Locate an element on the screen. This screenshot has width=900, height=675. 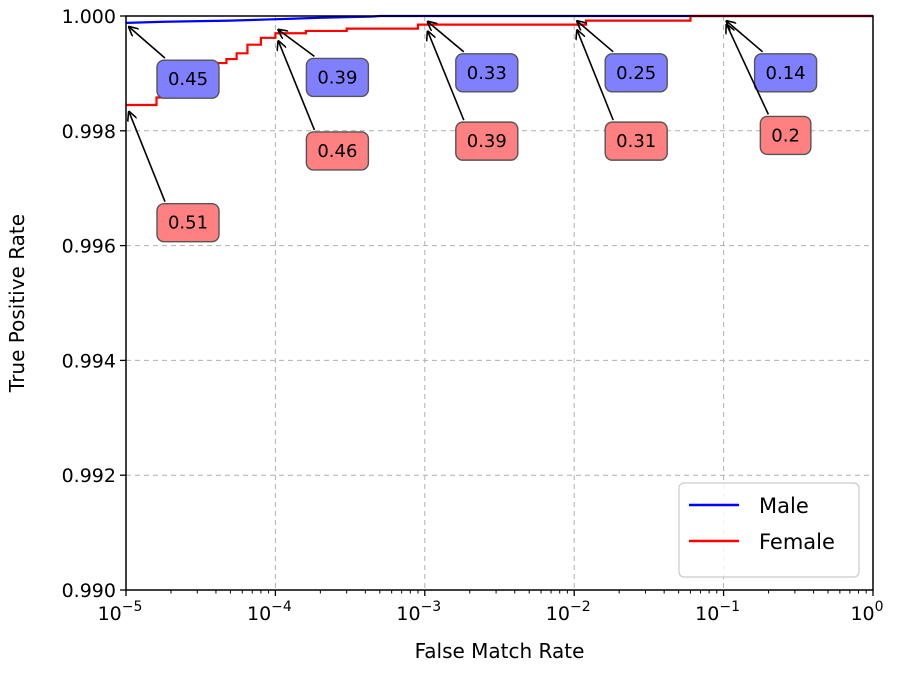
annotation-female: 0.51 is located at coordinates (174, 177).